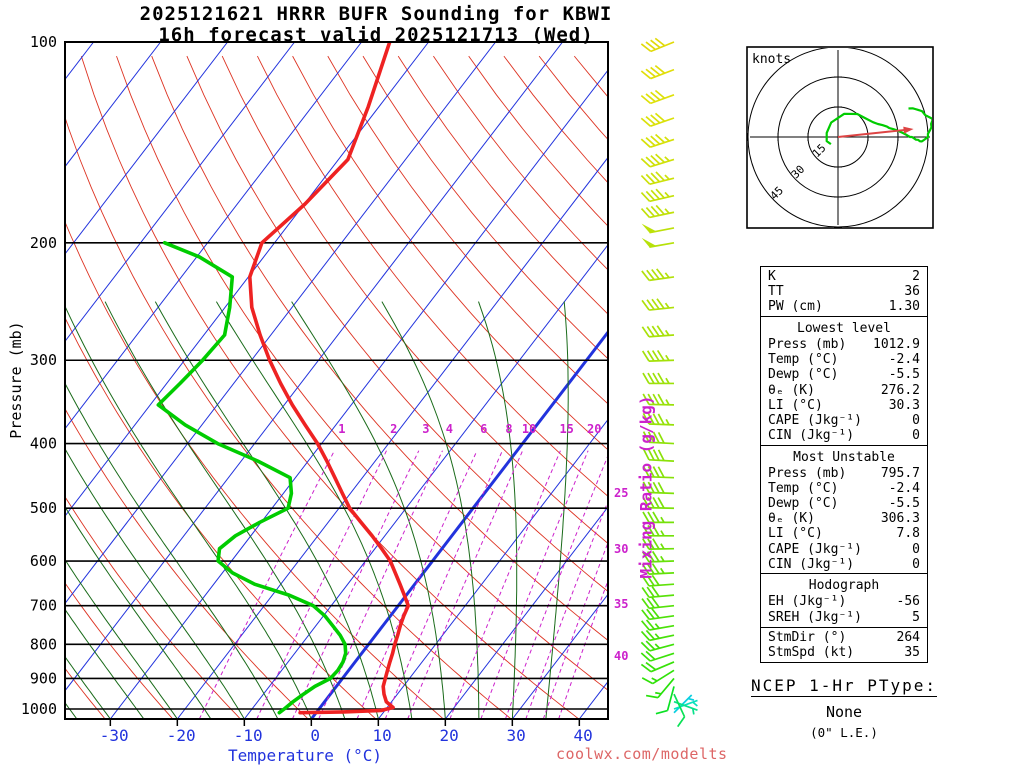 The width and height of the screenshot is (1024, 768). I want to click on stat-label: TT, so click(776, 292).